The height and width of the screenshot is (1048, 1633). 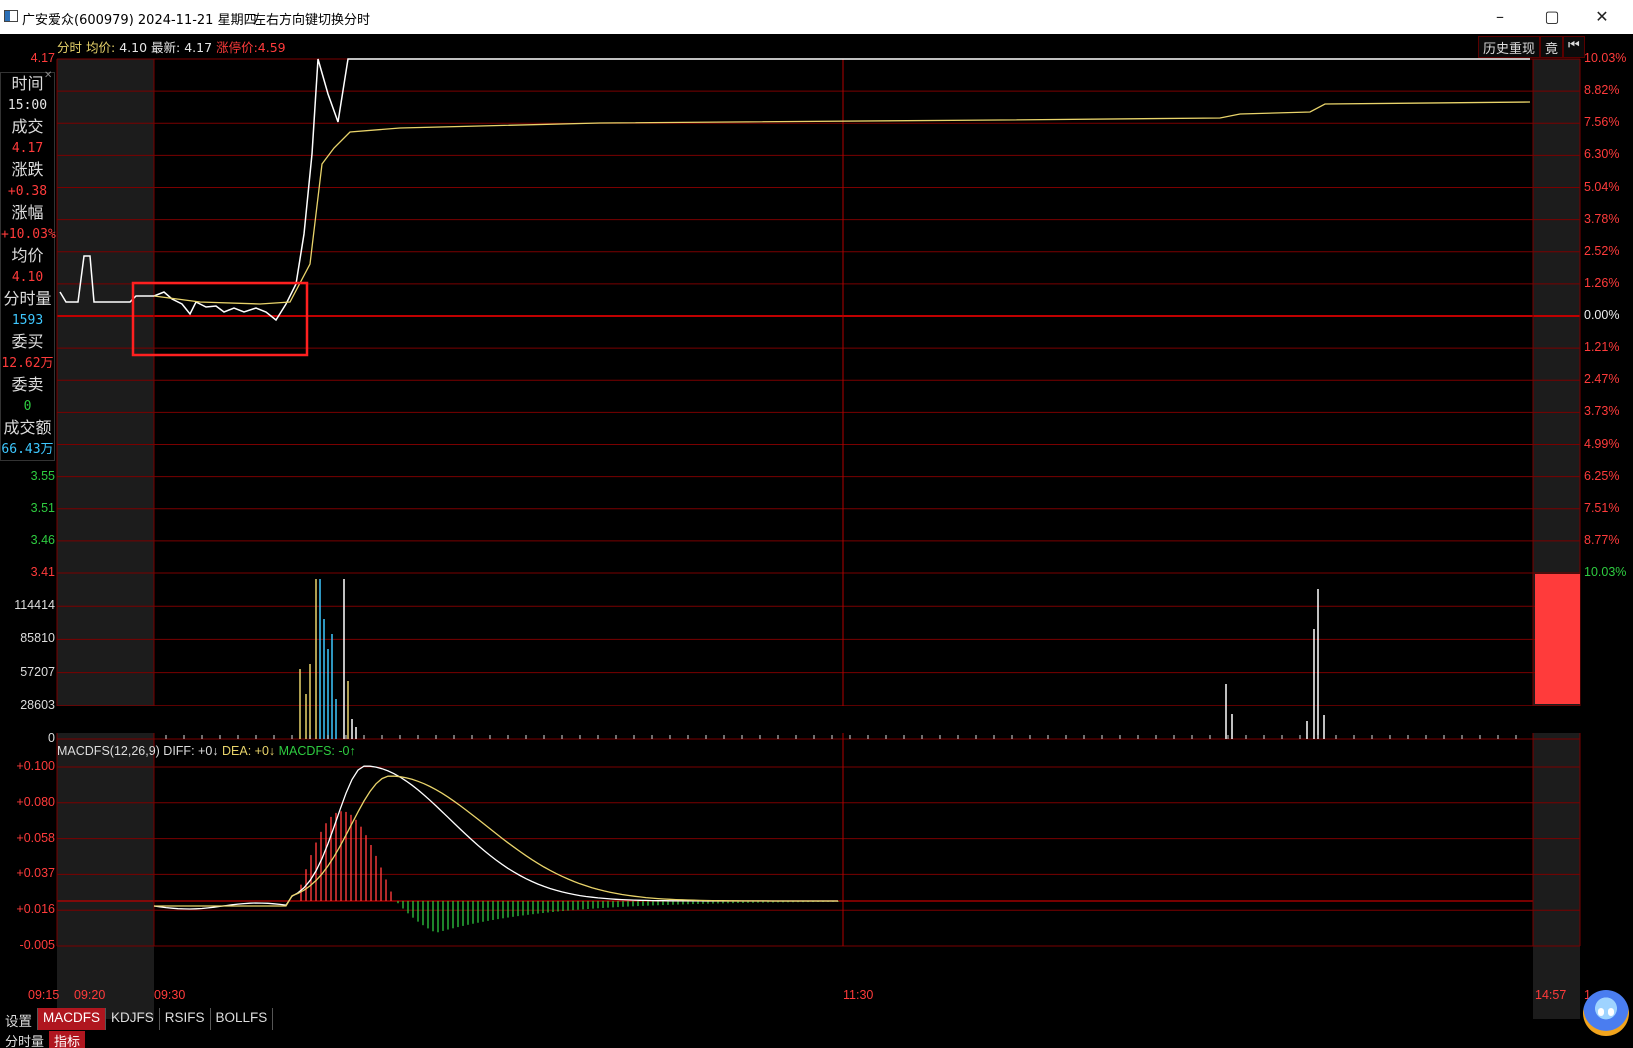 What do you see at coordinates (101, 47) in the screenshot?
I see `avg-label: 均价:` at bounding box center [101, 47].